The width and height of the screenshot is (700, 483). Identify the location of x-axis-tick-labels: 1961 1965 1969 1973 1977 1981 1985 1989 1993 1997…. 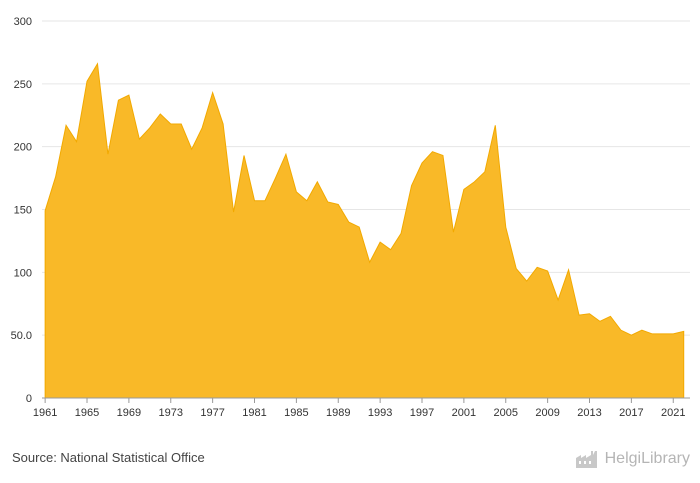
(359, 413).